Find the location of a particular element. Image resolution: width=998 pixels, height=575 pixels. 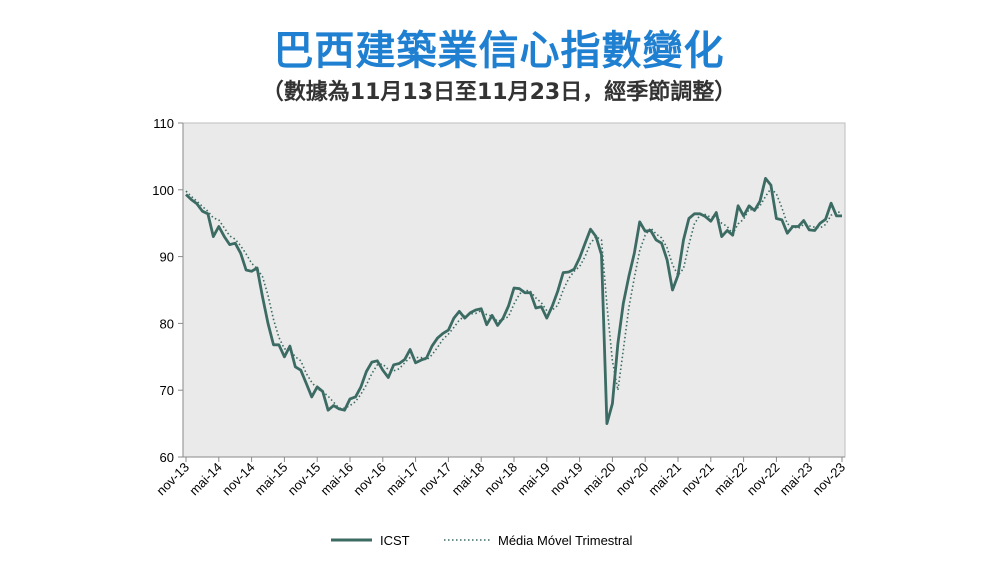

x-tick-label: nov-22 is located at coordinates (763, 479).